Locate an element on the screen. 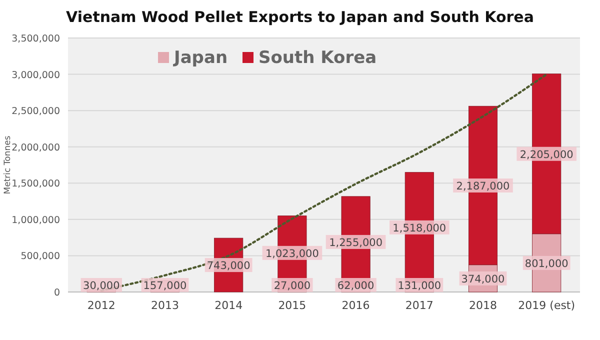  y-tick-label: 2,500,000 is located at coordinates (36, 112).